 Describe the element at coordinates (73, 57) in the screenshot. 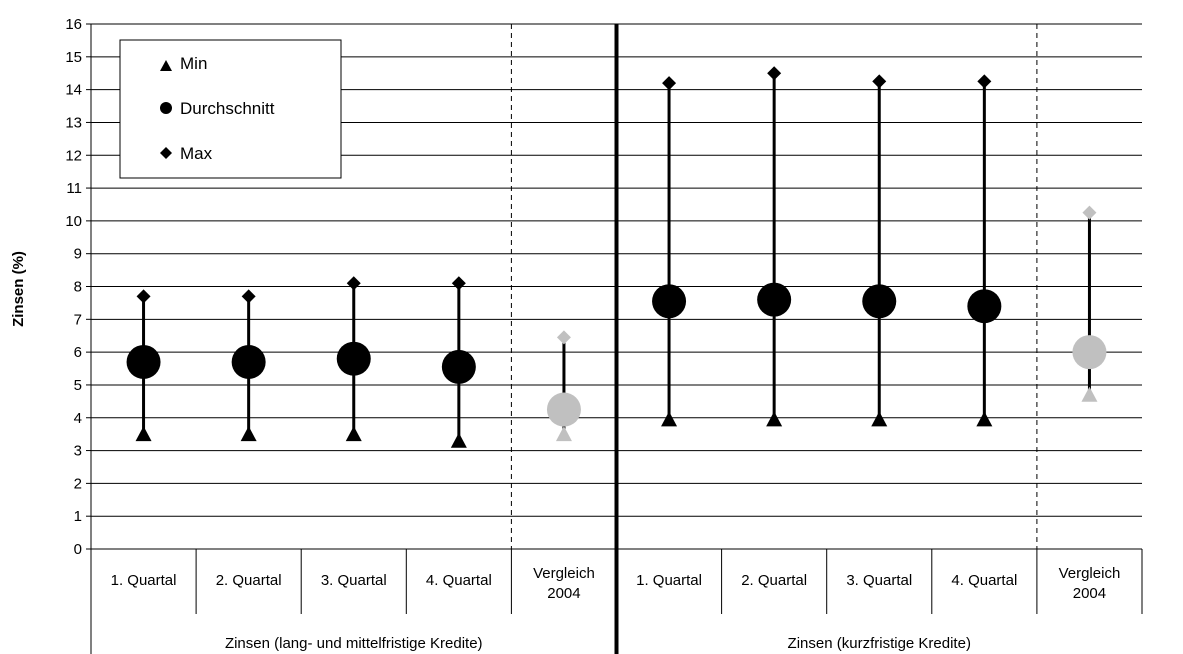

I see `y-tick-label: 15` at that location.